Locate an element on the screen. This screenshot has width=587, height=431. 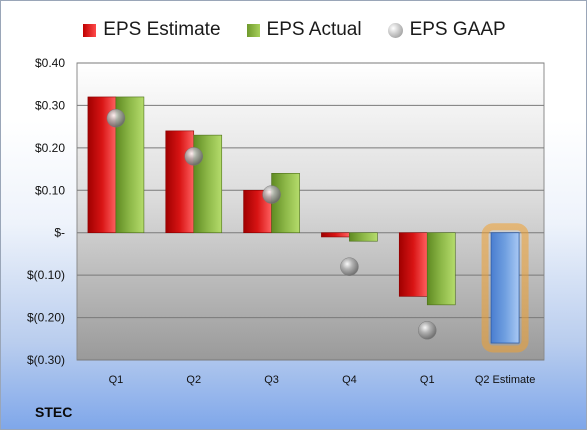
legend-item-eps-actual: EPS Actual is located at coordinates (304, 30).